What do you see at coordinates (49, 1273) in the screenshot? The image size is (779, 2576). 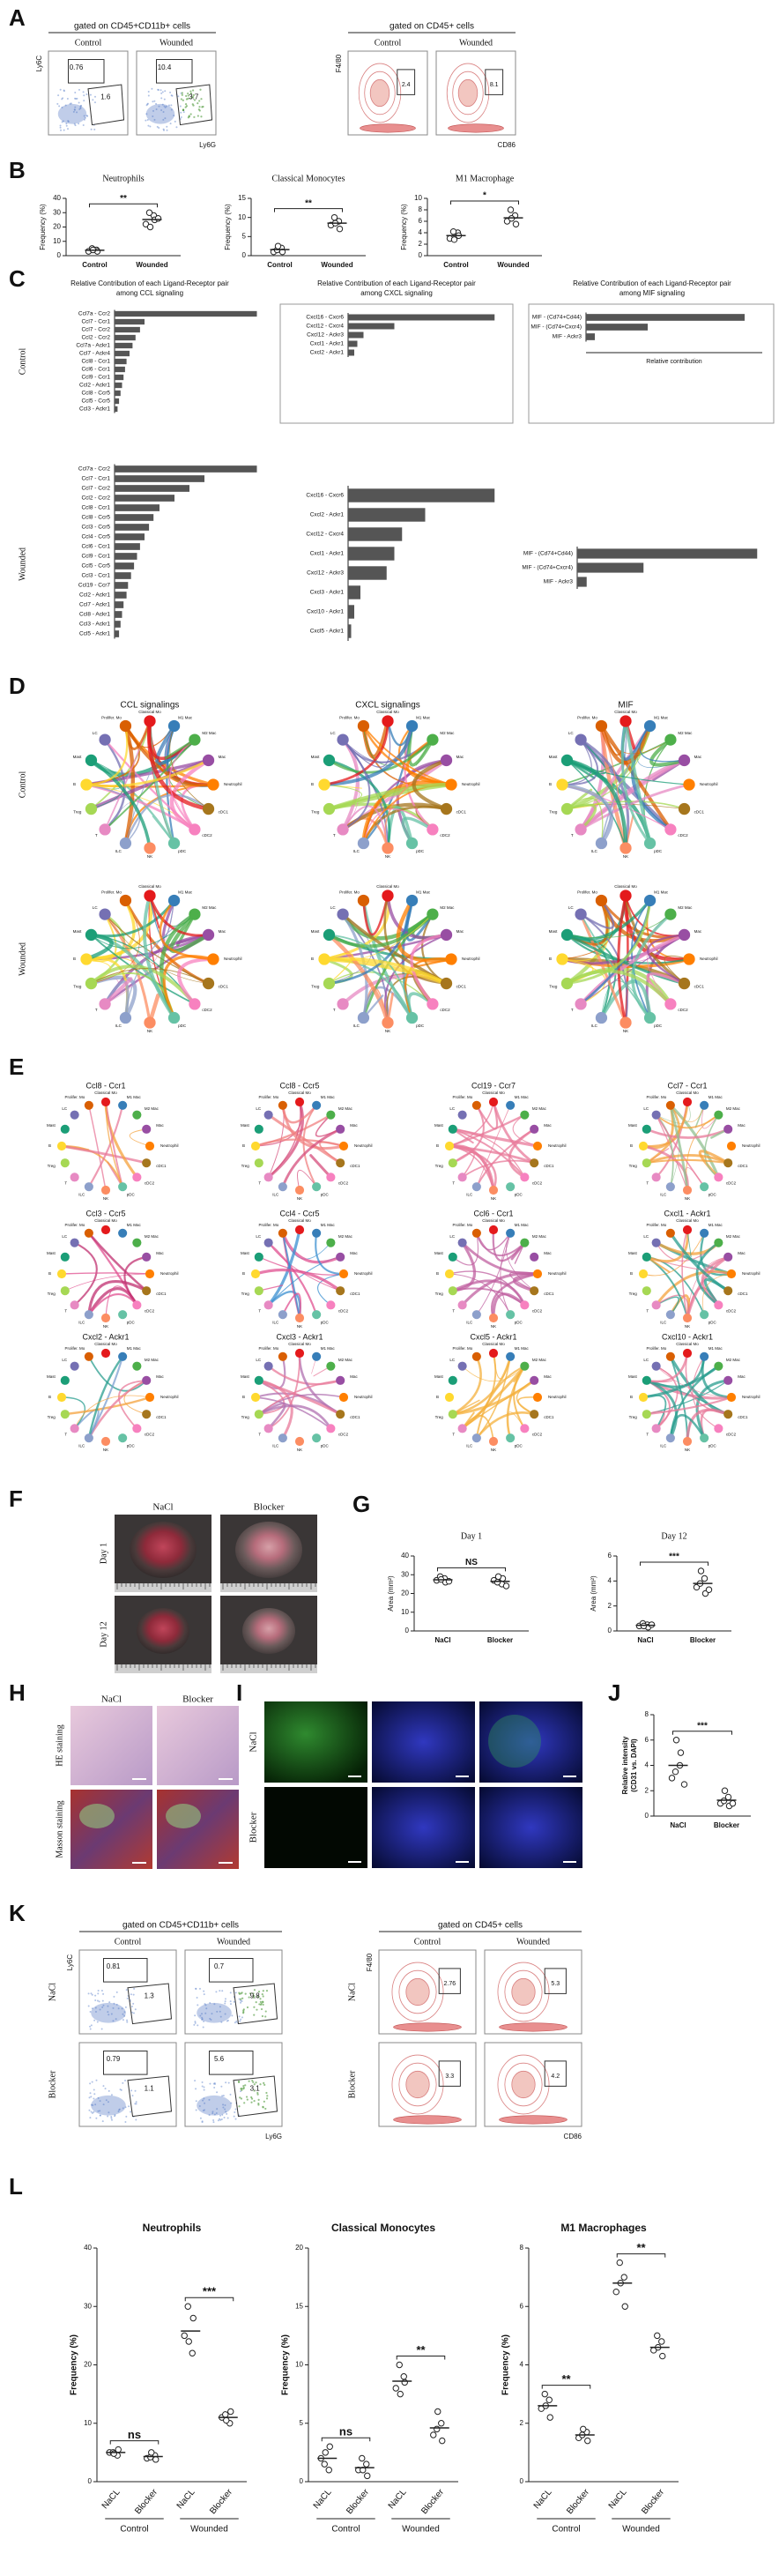 I see `node-label: B` at bounding box center [49, 1273].